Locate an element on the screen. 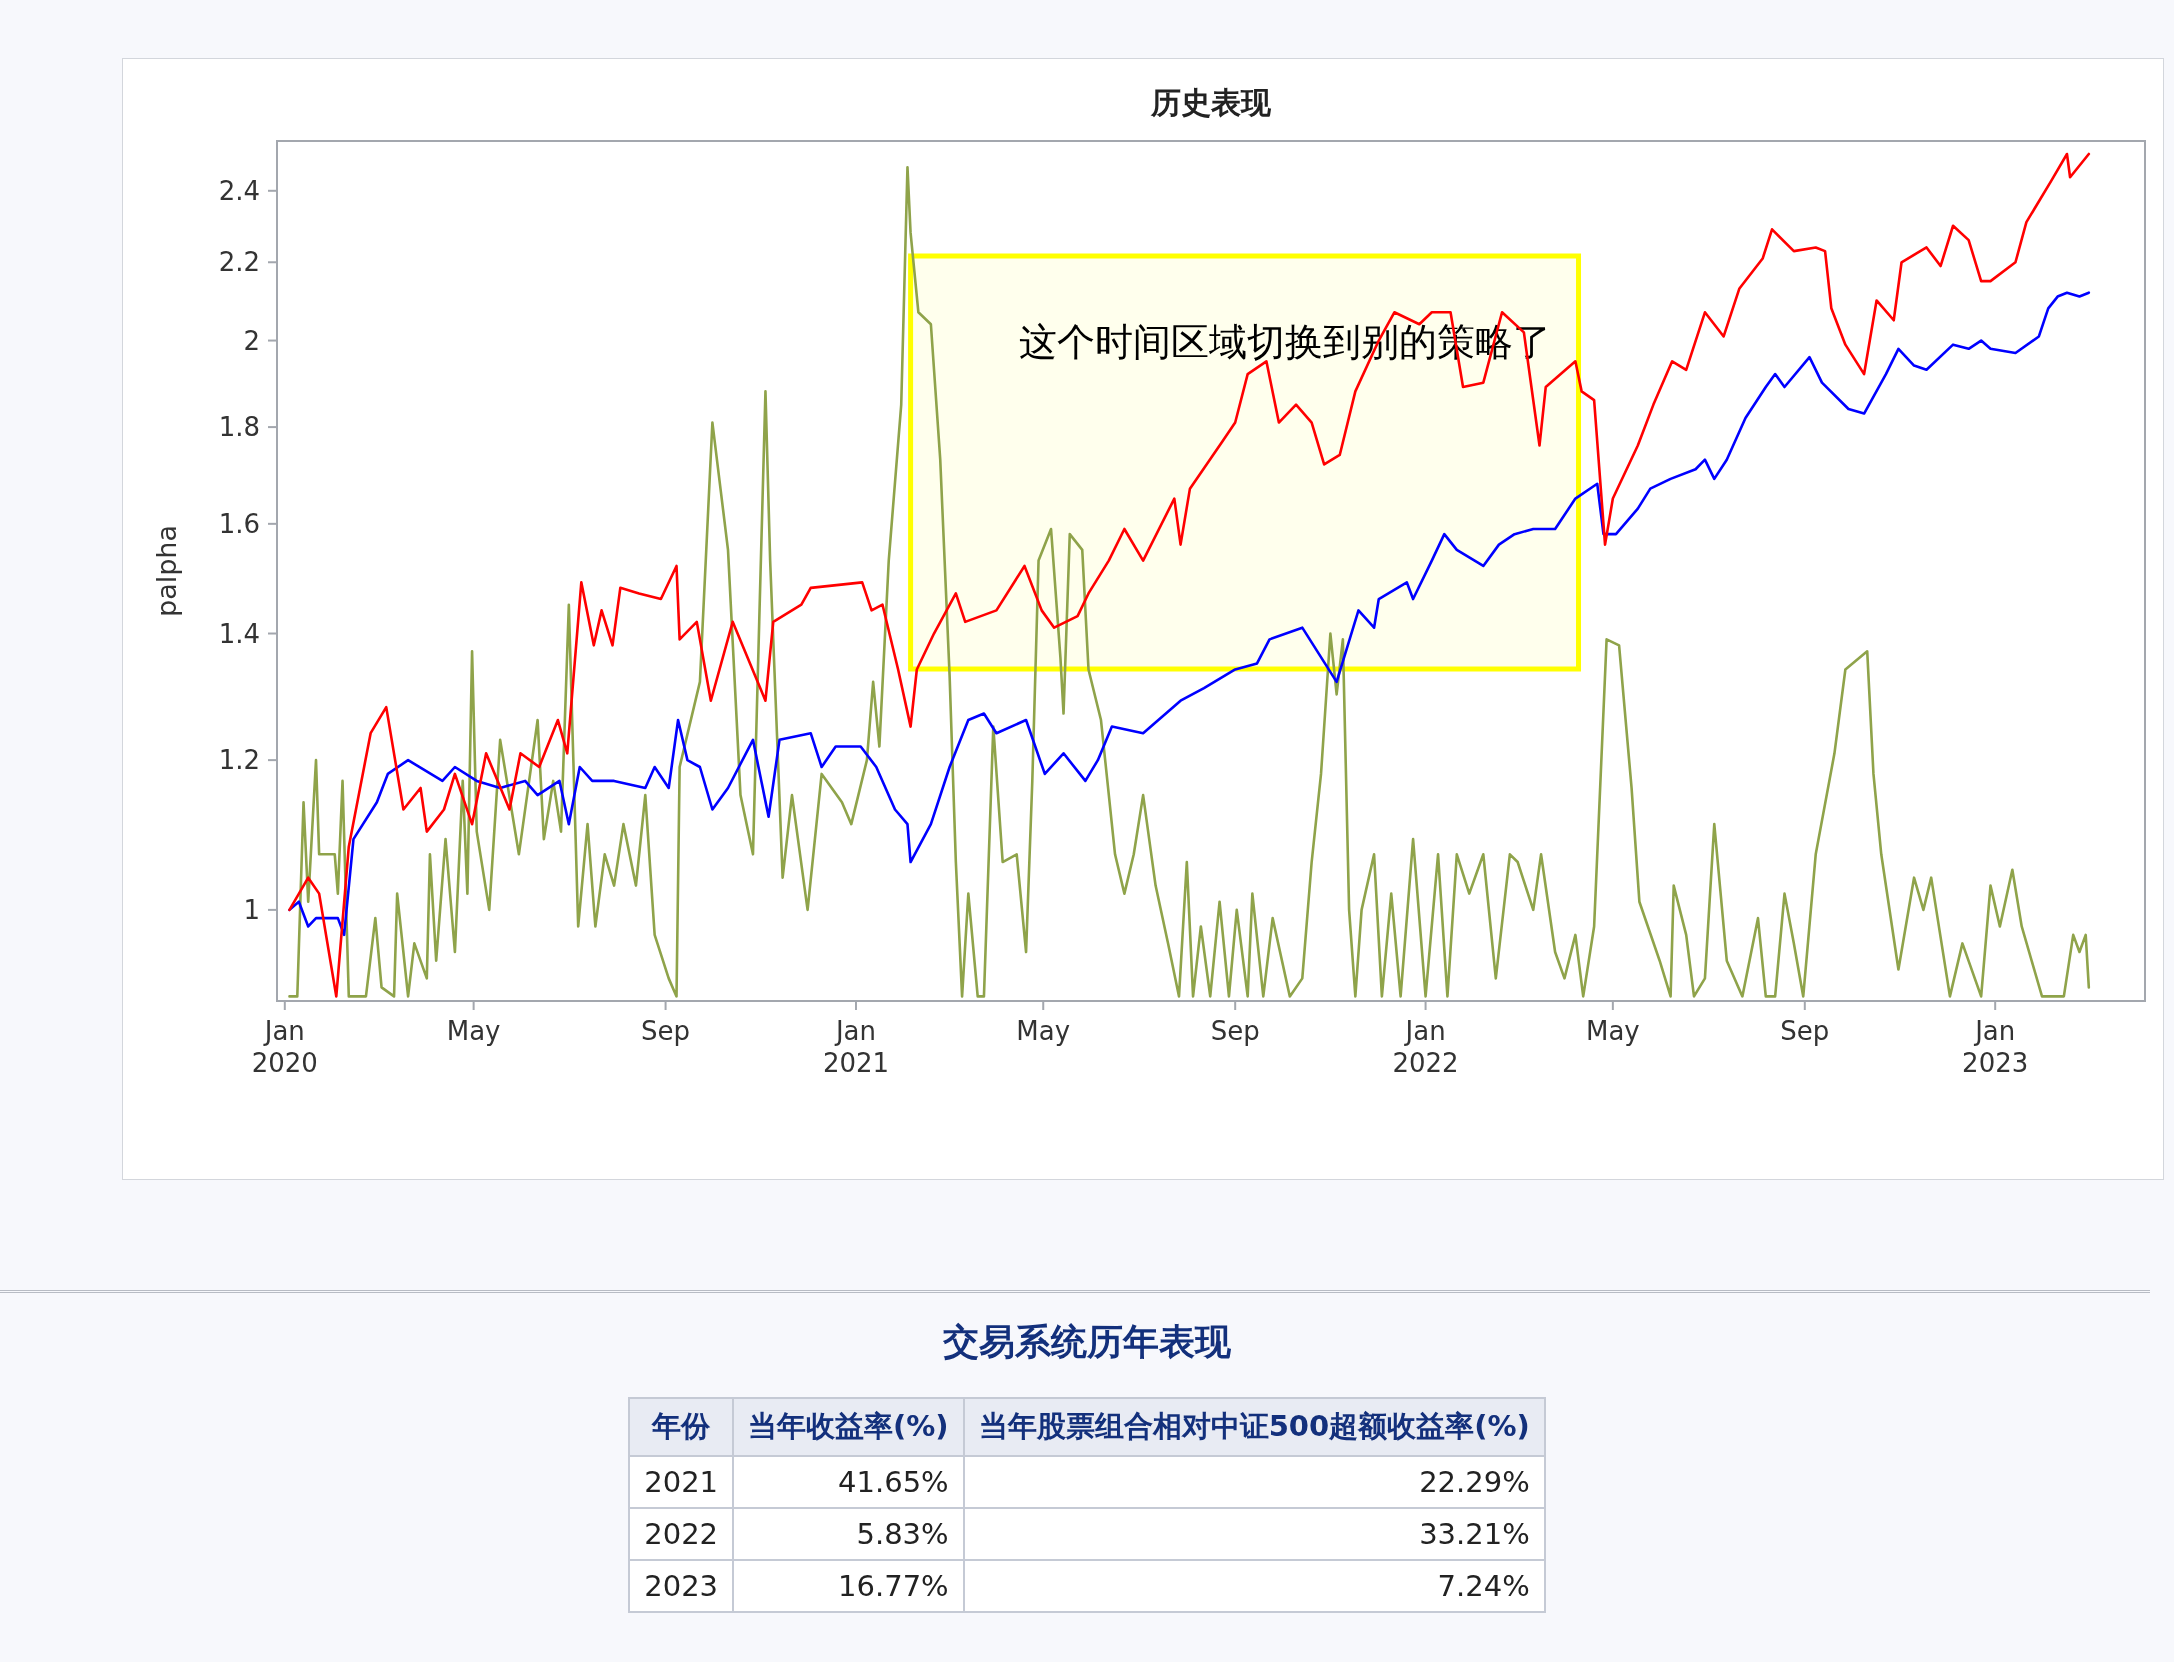 The width and height of the screenshot is (2174, 1662). y-tick-label: 2 is located at coordinates (251, 340).